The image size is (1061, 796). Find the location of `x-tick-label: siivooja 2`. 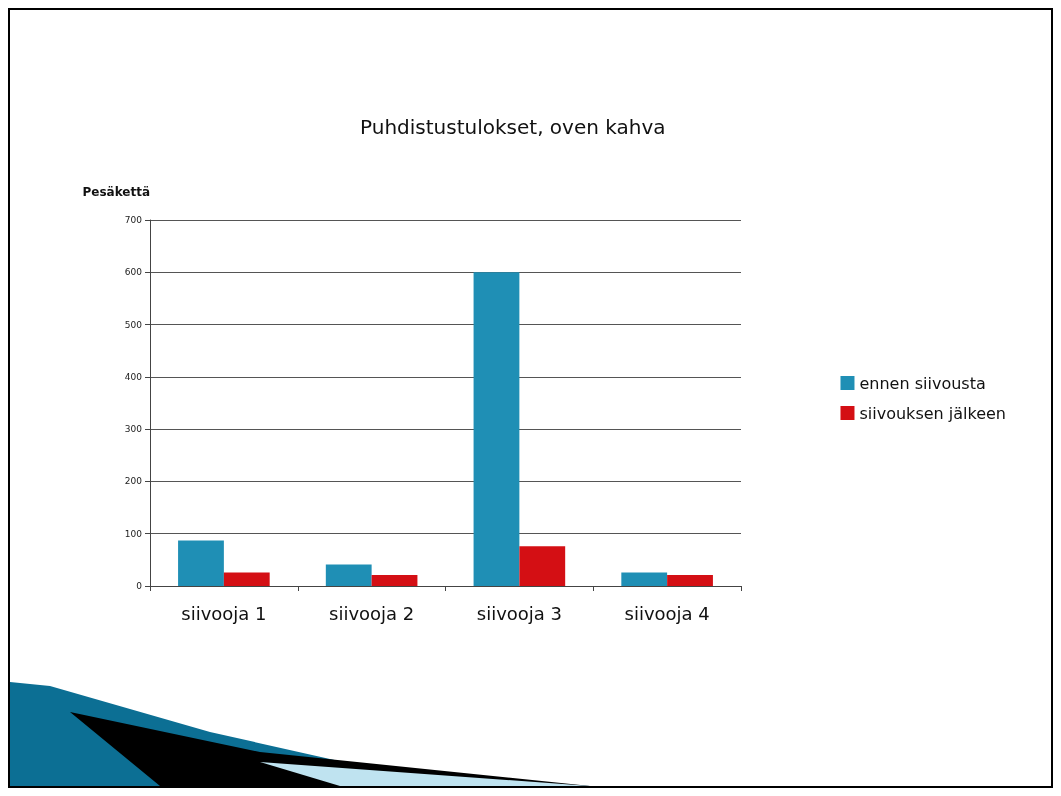

x-tick-label: siivooja 2 is located at coordinates (371, 613).